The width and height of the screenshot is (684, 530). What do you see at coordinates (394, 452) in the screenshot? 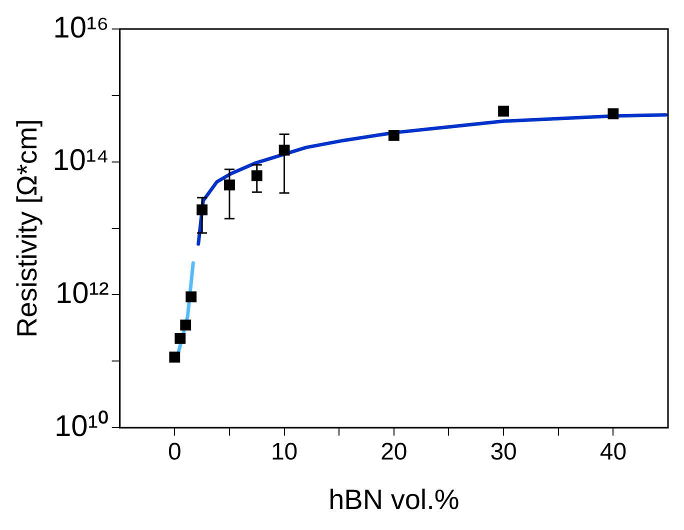
I see `x-tick-label: 20` at bounding box center [394, 452].